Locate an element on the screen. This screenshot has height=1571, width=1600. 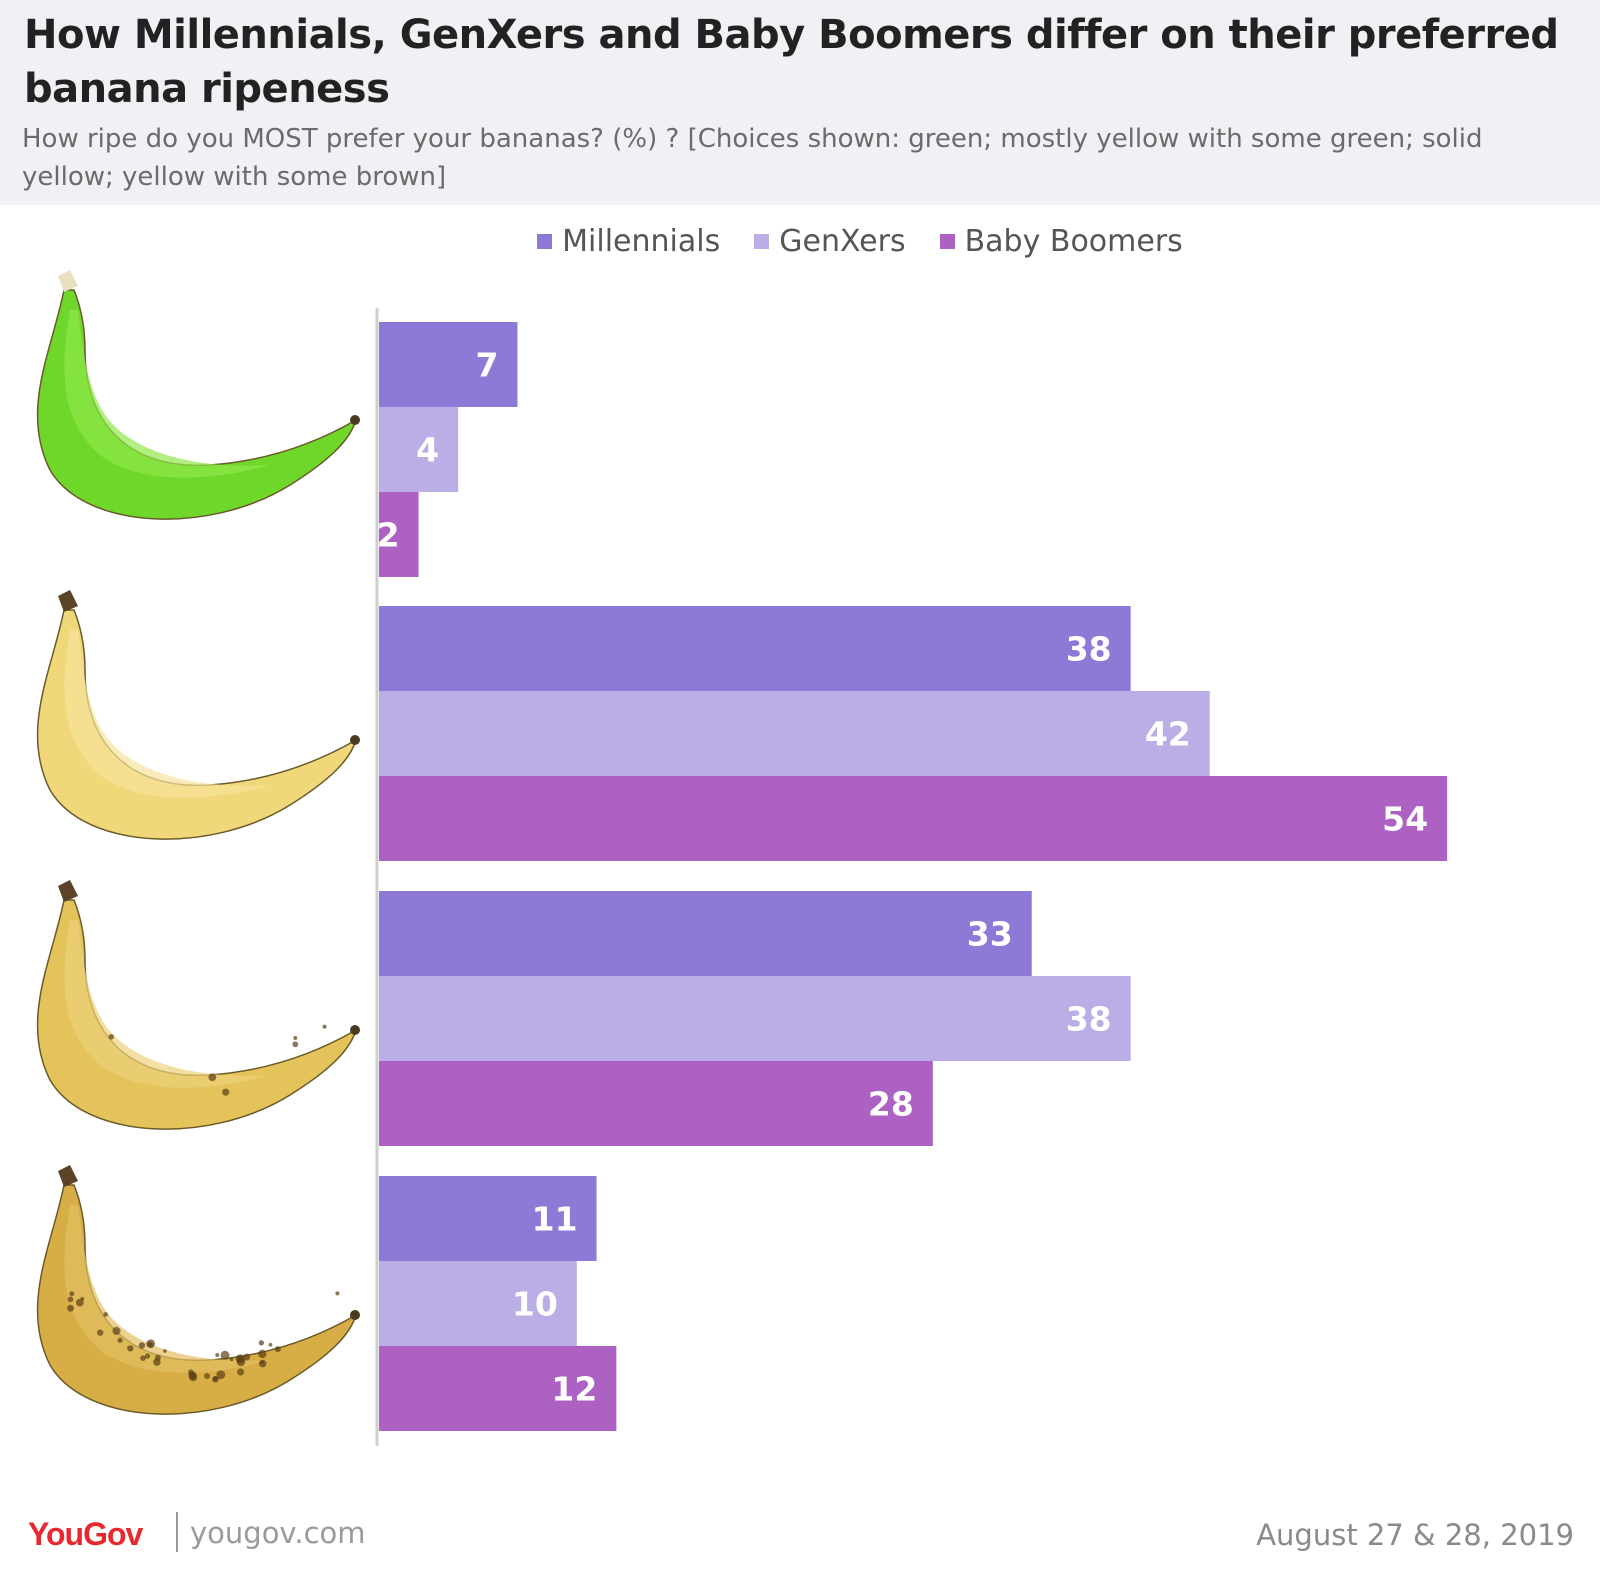
footer-date: August 27 & 28, 2019 is located at coordinates (1415, 1535).